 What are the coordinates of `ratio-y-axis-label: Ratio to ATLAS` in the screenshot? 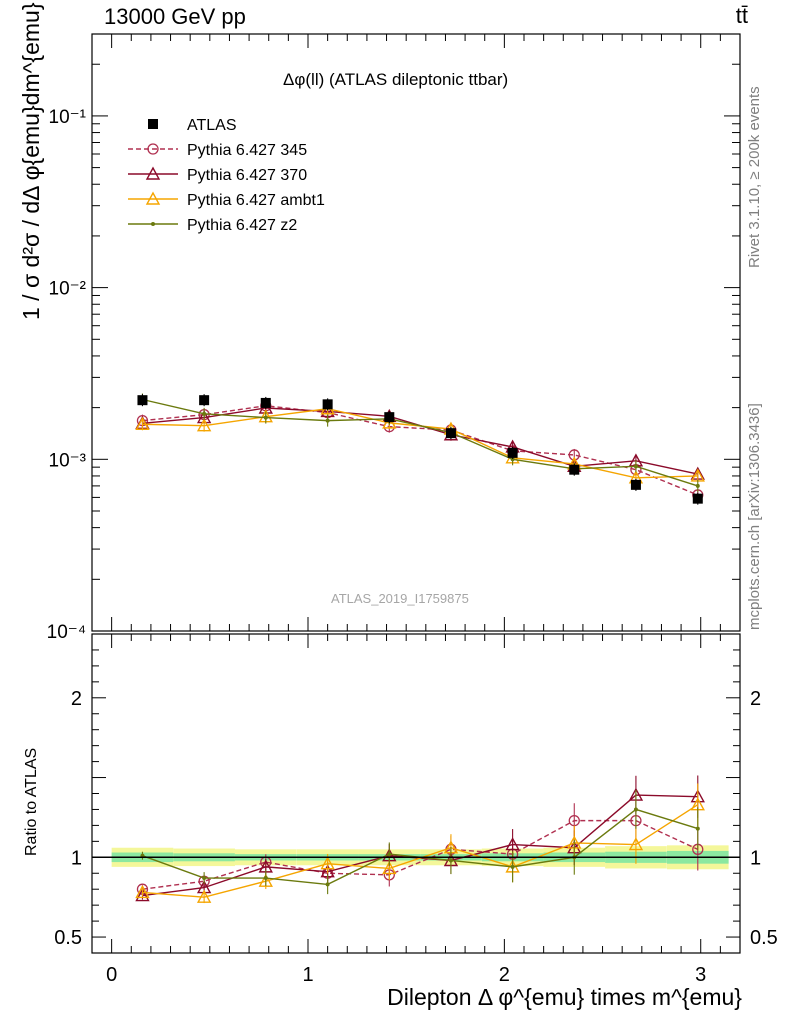 It's located at (31, 801).